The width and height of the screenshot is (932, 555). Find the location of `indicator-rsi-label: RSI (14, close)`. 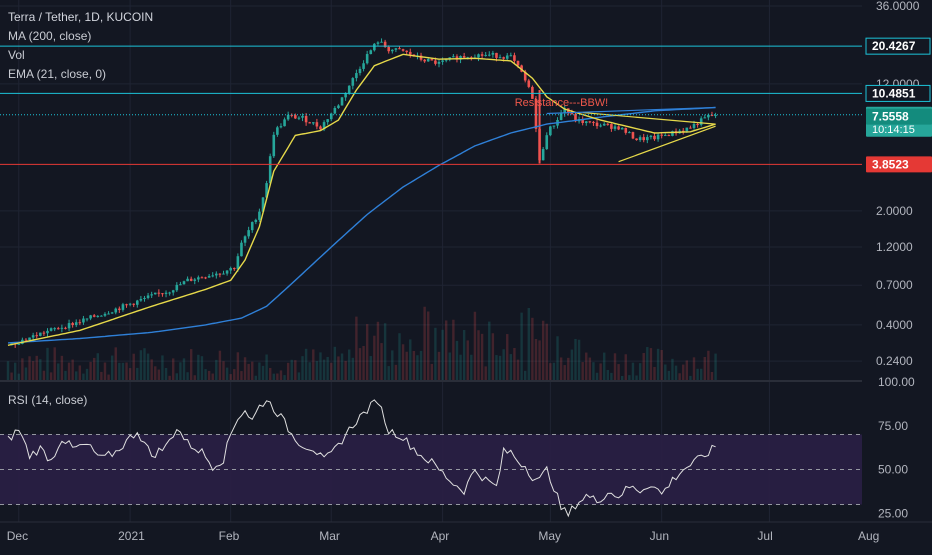

indicator-rsi-label: RSI (14, close) is located at coordinates (48, 400).